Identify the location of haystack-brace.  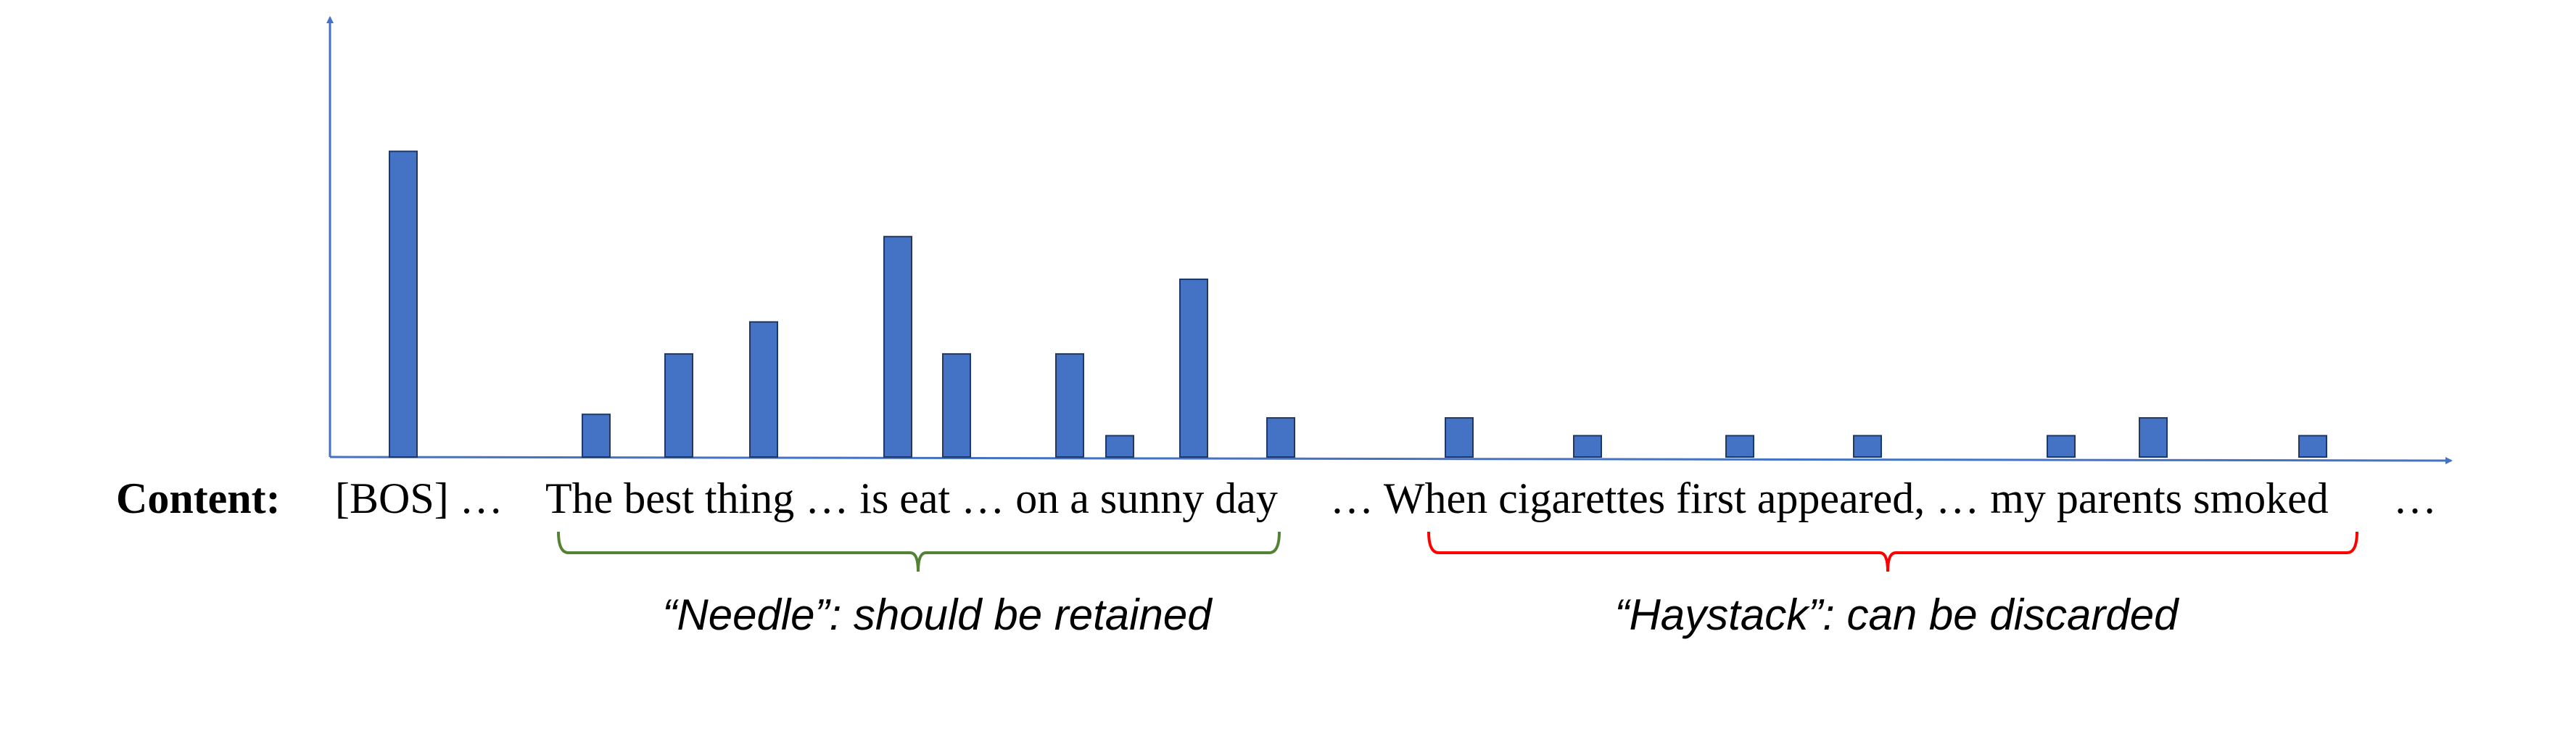
(1892, 551).